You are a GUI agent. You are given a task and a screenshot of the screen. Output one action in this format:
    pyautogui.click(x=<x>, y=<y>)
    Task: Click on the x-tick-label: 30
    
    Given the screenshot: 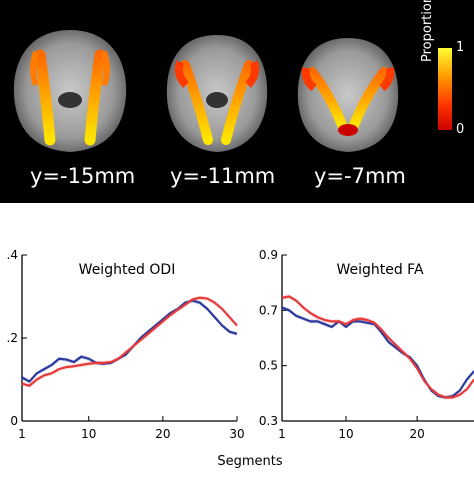 What is the action you would take?
    pyautogui.click(x=236, y=434)
    